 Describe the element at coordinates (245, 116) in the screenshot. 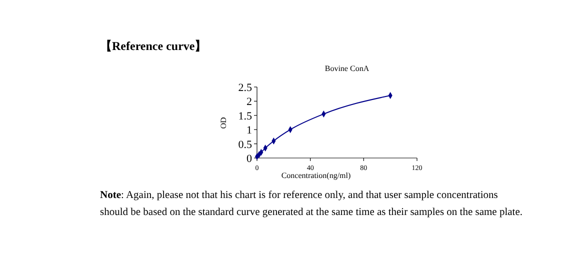

I see `y-tick-label: 1.5` at that location.